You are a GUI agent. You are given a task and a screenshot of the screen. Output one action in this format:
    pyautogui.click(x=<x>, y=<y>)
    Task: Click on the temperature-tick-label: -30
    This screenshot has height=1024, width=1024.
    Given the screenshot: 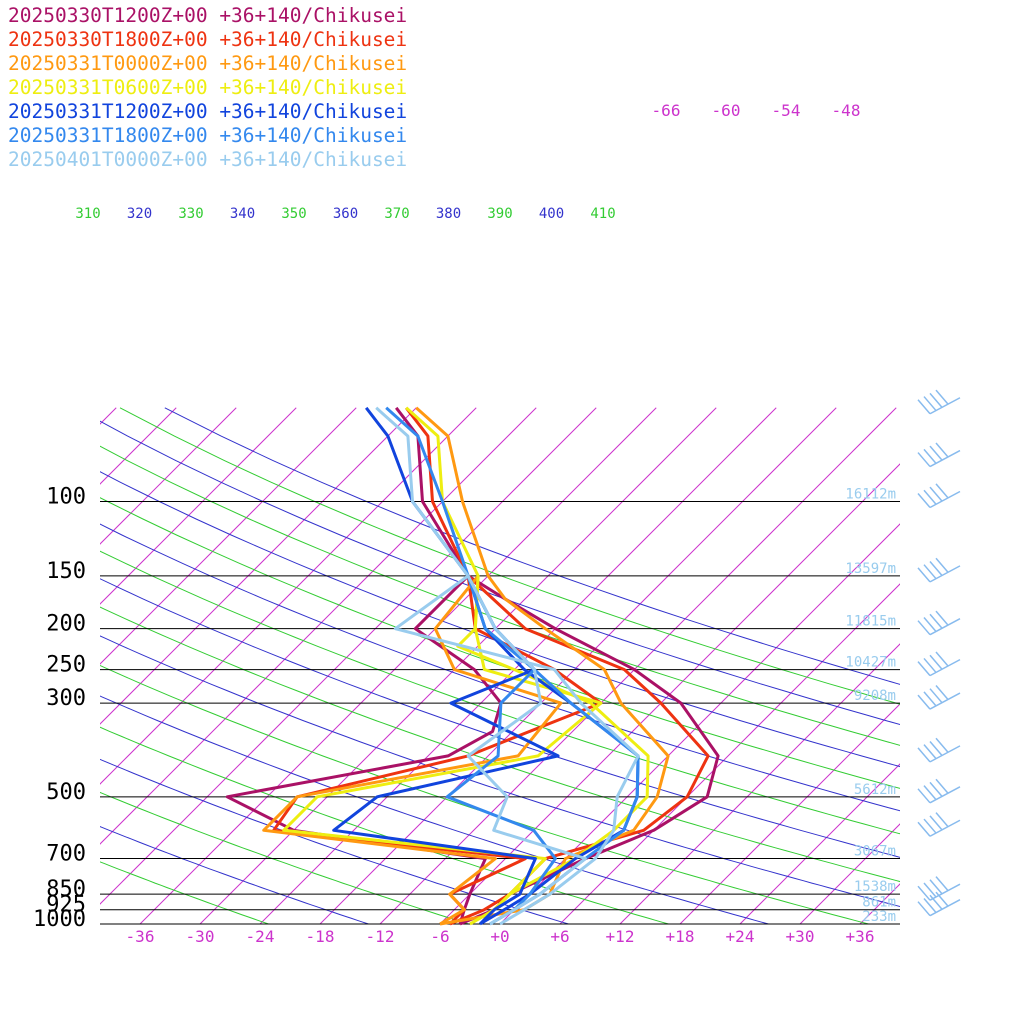 What is the action you would take?
    pyautogui.click(x=200, y=936)
    